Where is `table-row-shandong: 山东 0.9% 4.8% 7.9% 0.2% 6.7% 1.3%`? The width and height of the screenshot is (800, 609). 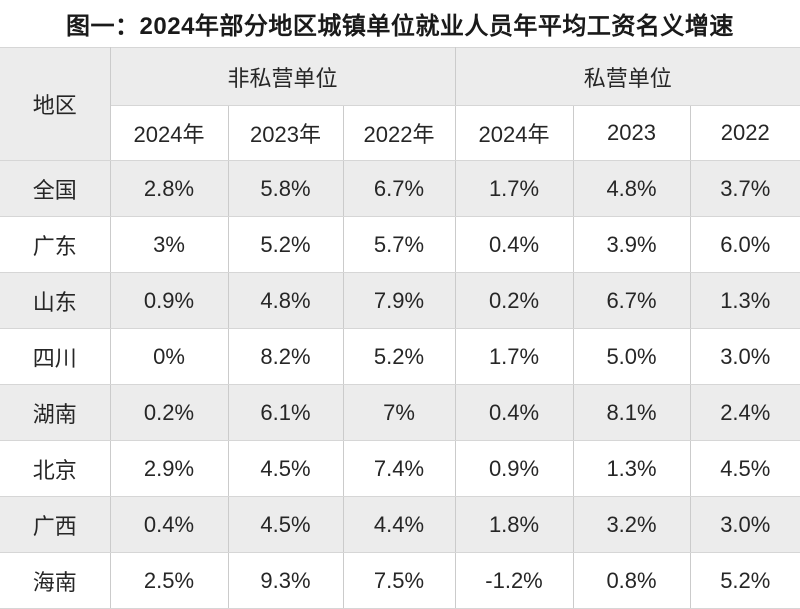
table-row-shandong: 山东 0.9% 4.8% 7.9% 0.2% 6.7% 1.3% is located at coordinates (400, 300).